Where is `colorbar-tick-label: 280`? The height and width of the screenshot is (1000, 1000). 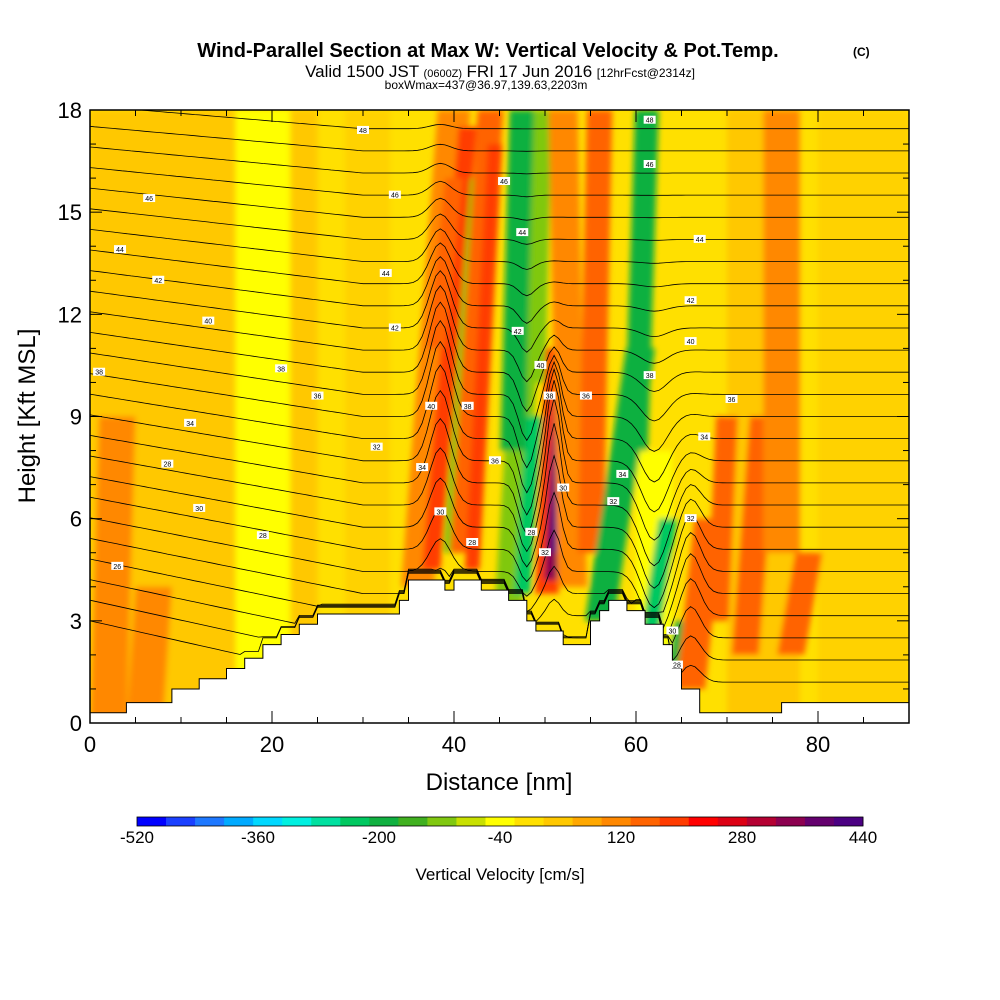 colorbar-tick-label: 280 is located at coordinates (742, 837).